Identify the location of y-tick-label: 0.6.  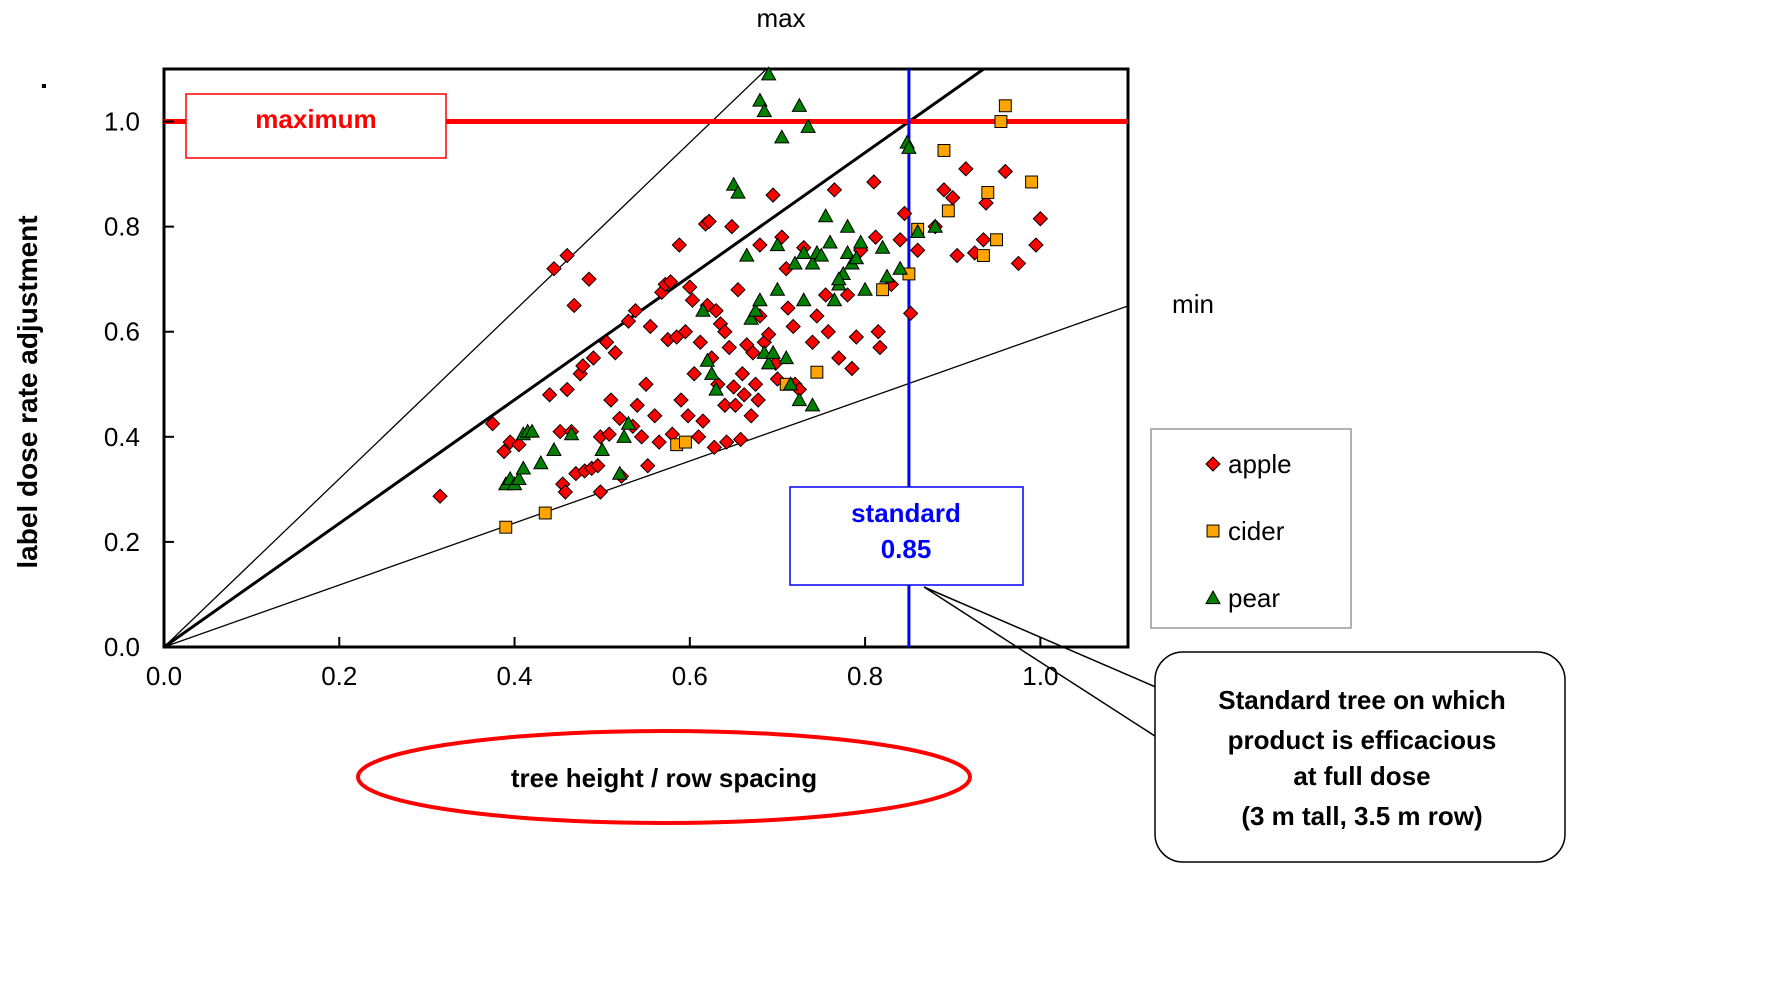
(122, 332).